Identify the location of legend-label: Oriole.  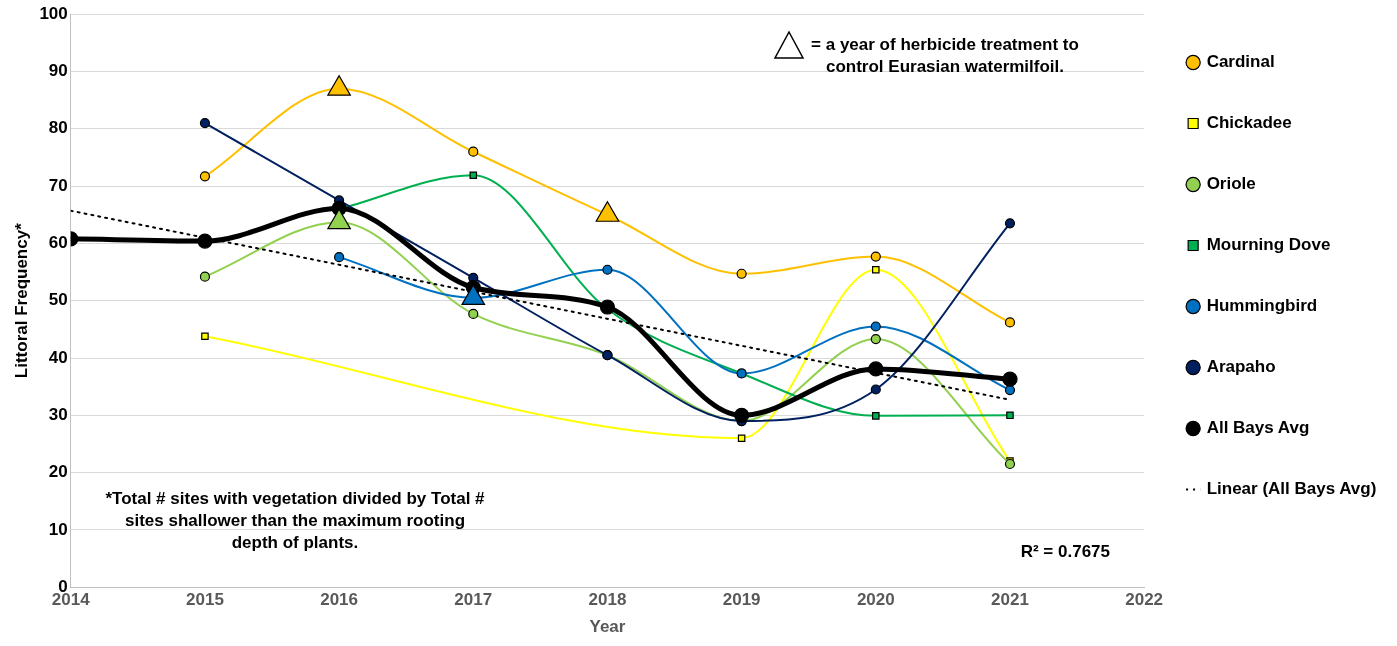
(1231, 184).